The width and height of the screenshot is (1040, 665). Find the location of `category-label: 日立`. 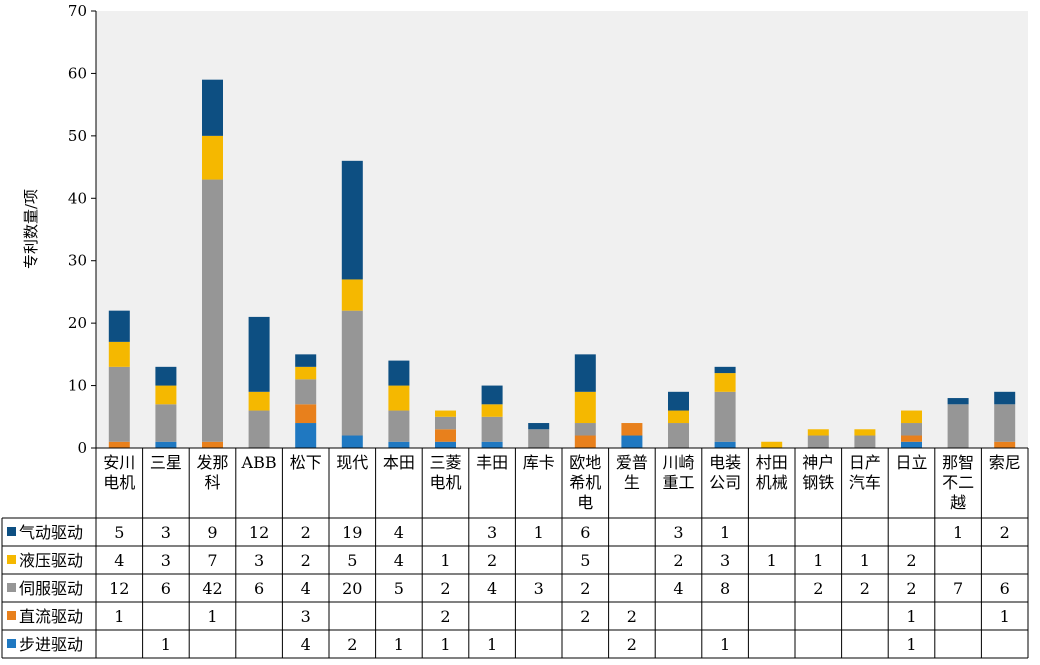

category-label: 日立 is located at coordinates (911, 462).